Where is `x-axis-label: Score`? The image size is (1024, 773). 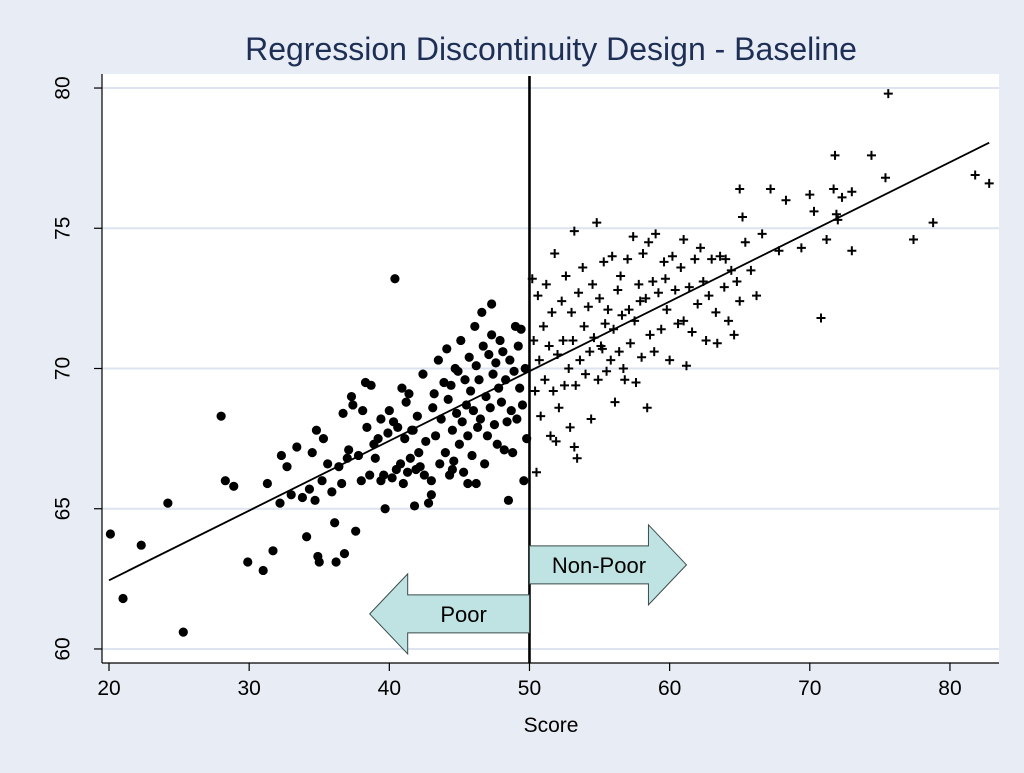 x-axis-label: Score is located at coordinates (551, 725).